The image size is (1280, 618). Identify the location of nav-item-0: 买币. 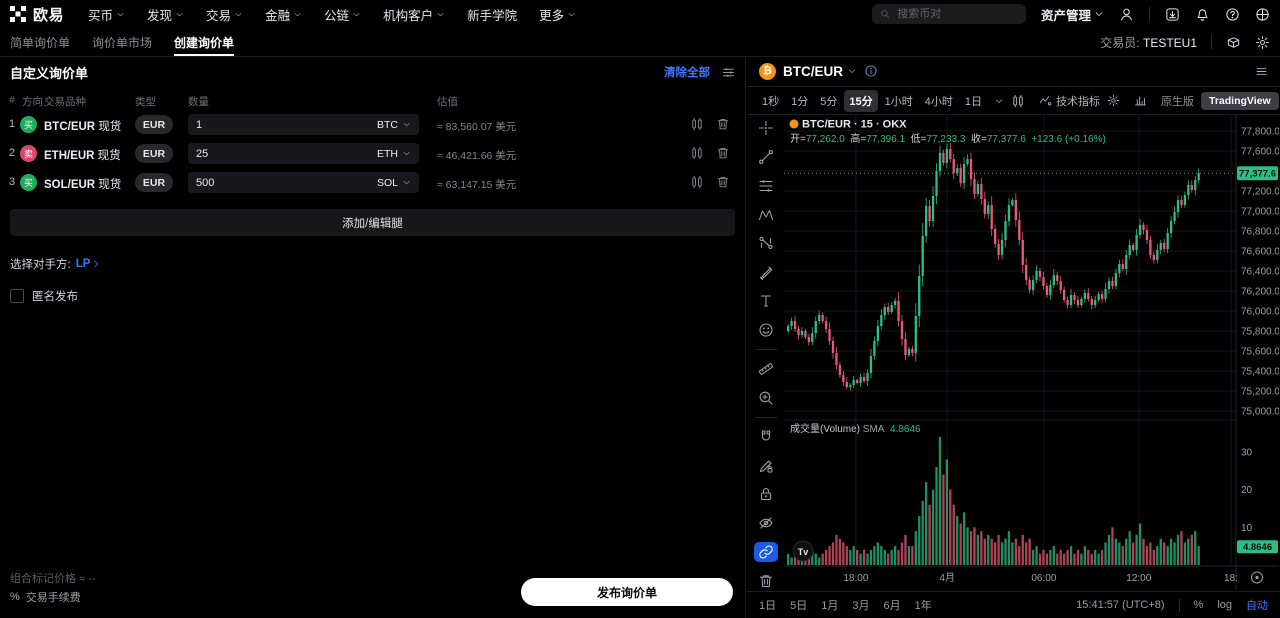
(106, 14).